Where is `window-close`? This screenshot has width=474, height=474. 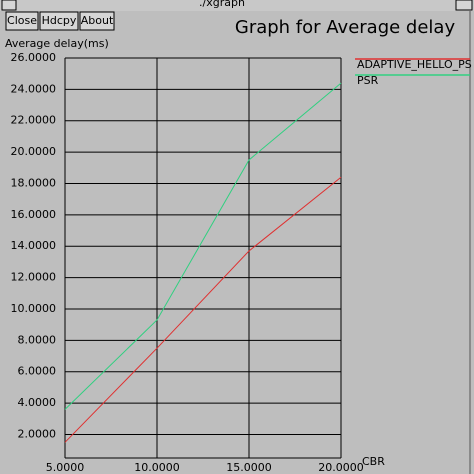
window-close is located at coordinates (464, 5).